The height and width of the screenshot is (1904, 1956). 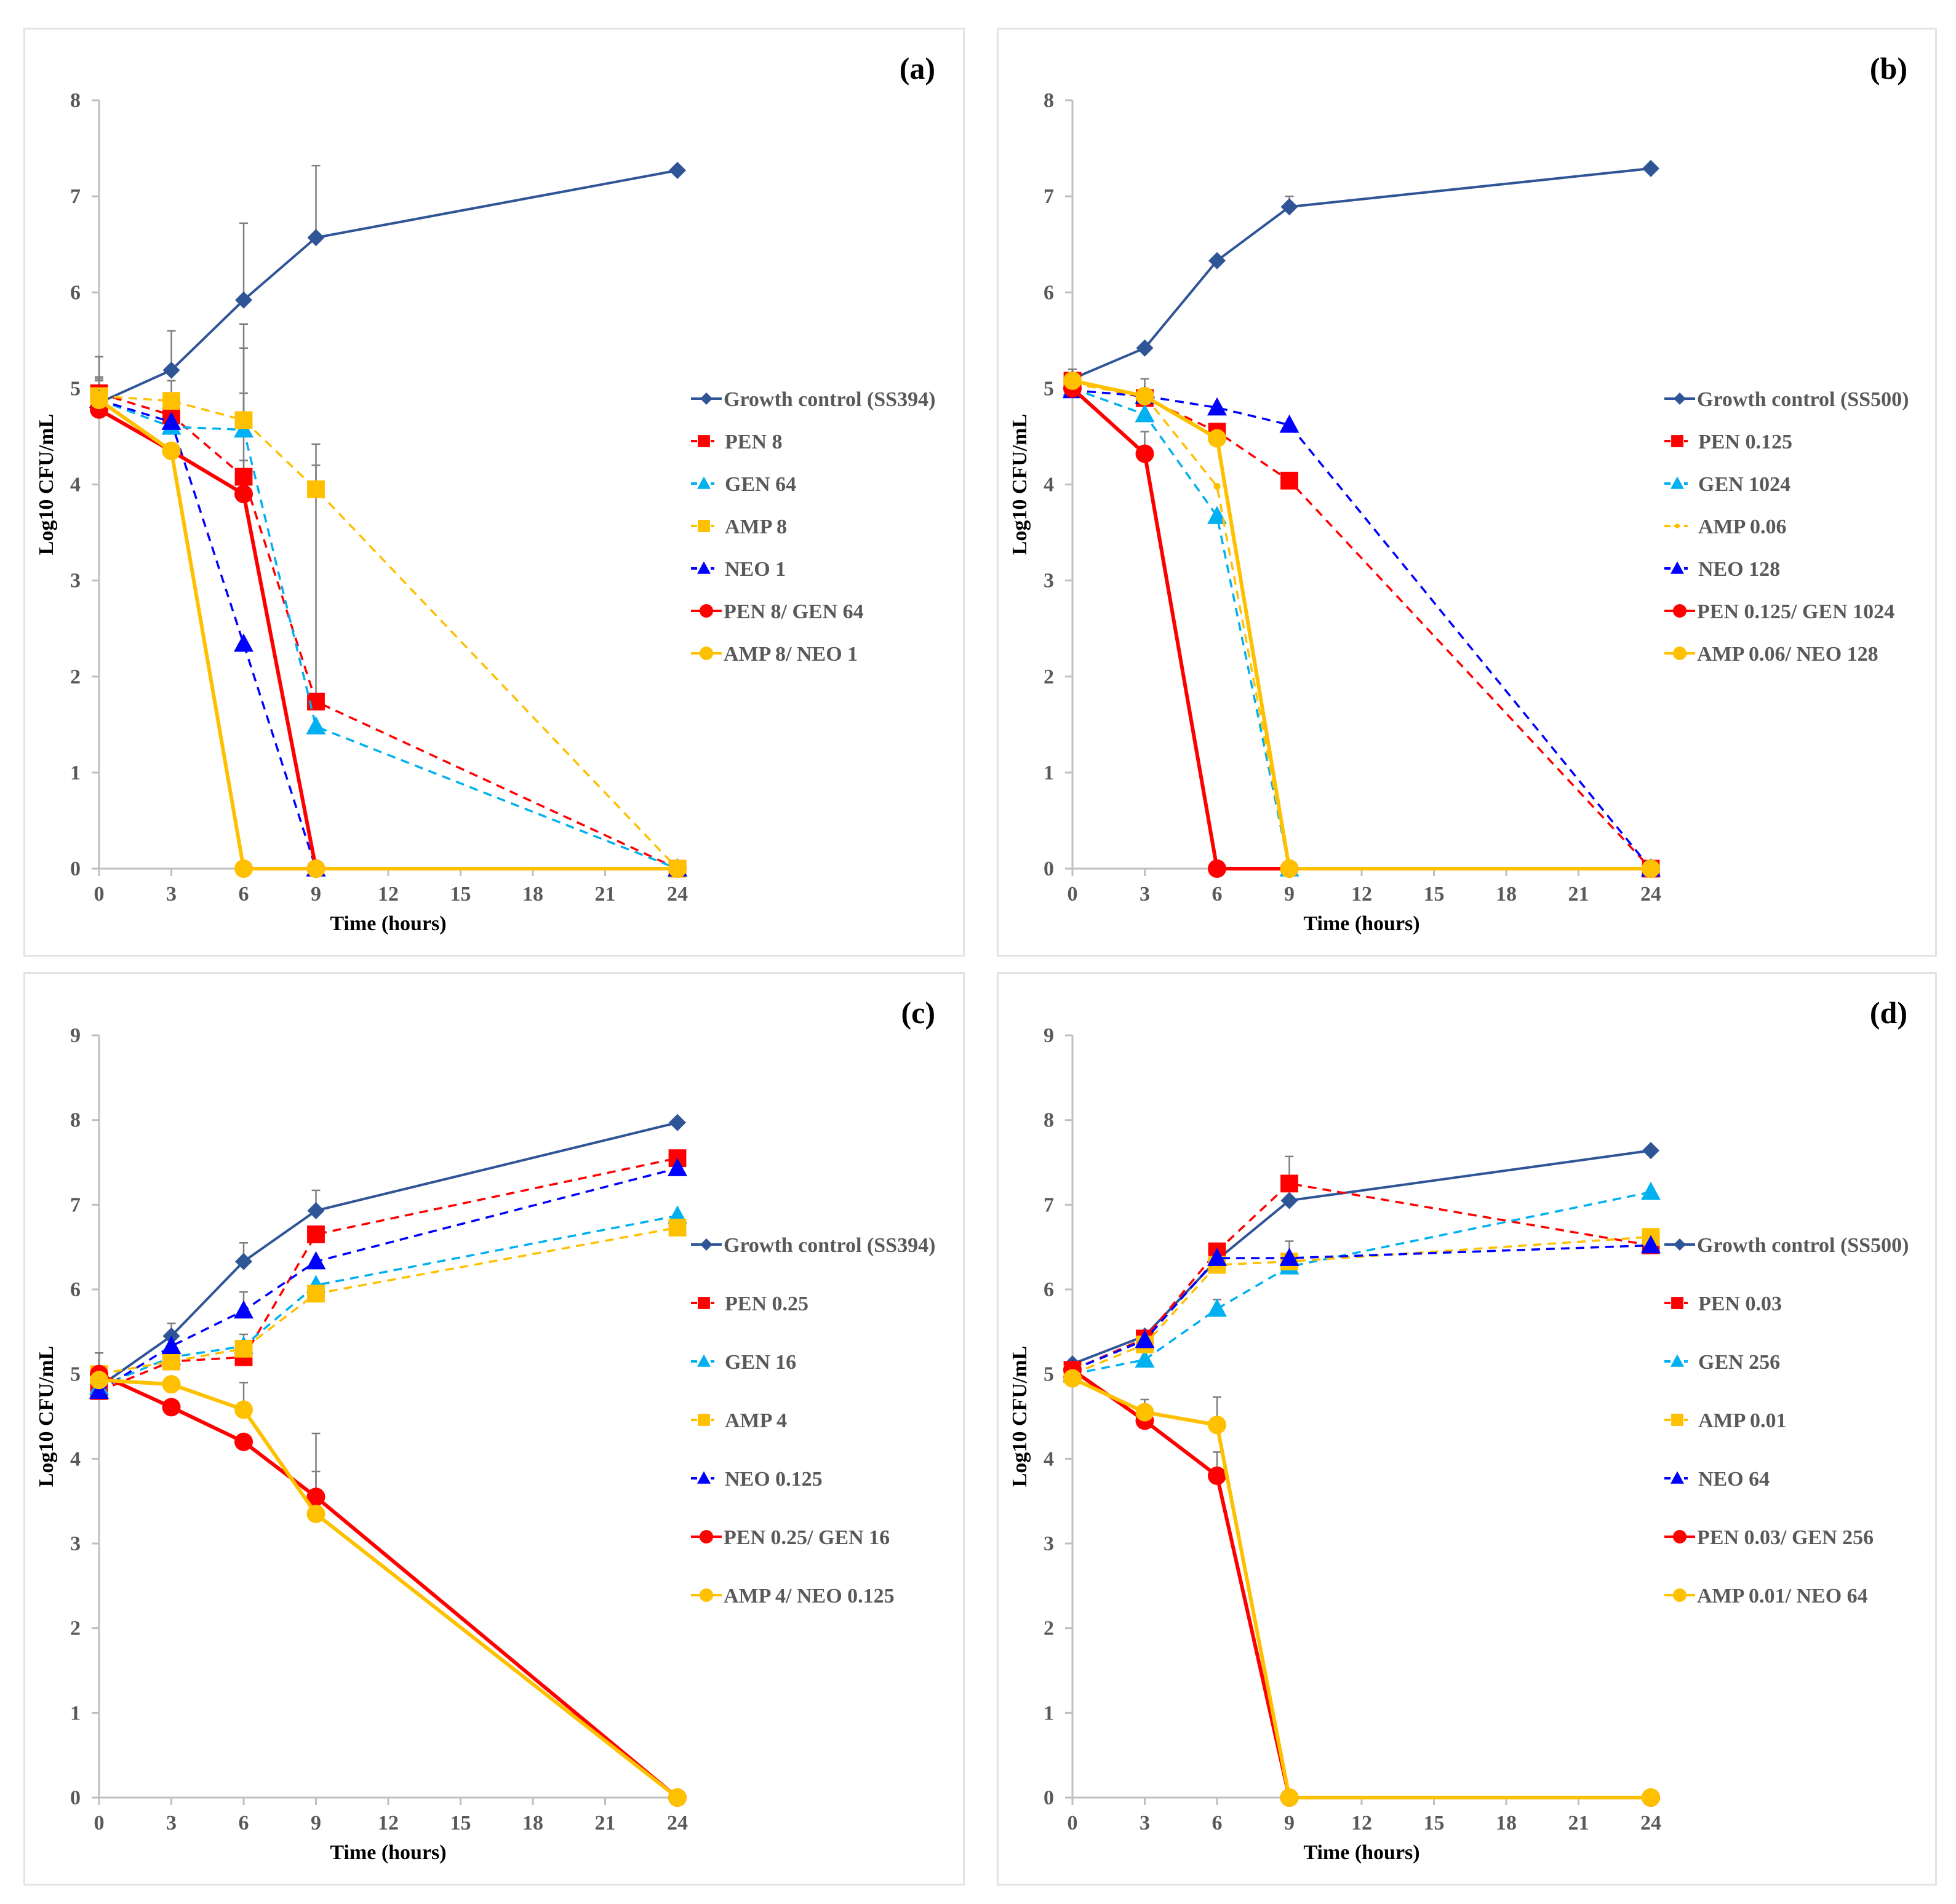 I want to click on legend-label: AMP 8/ NEO 1, so click(x=791, y=654).